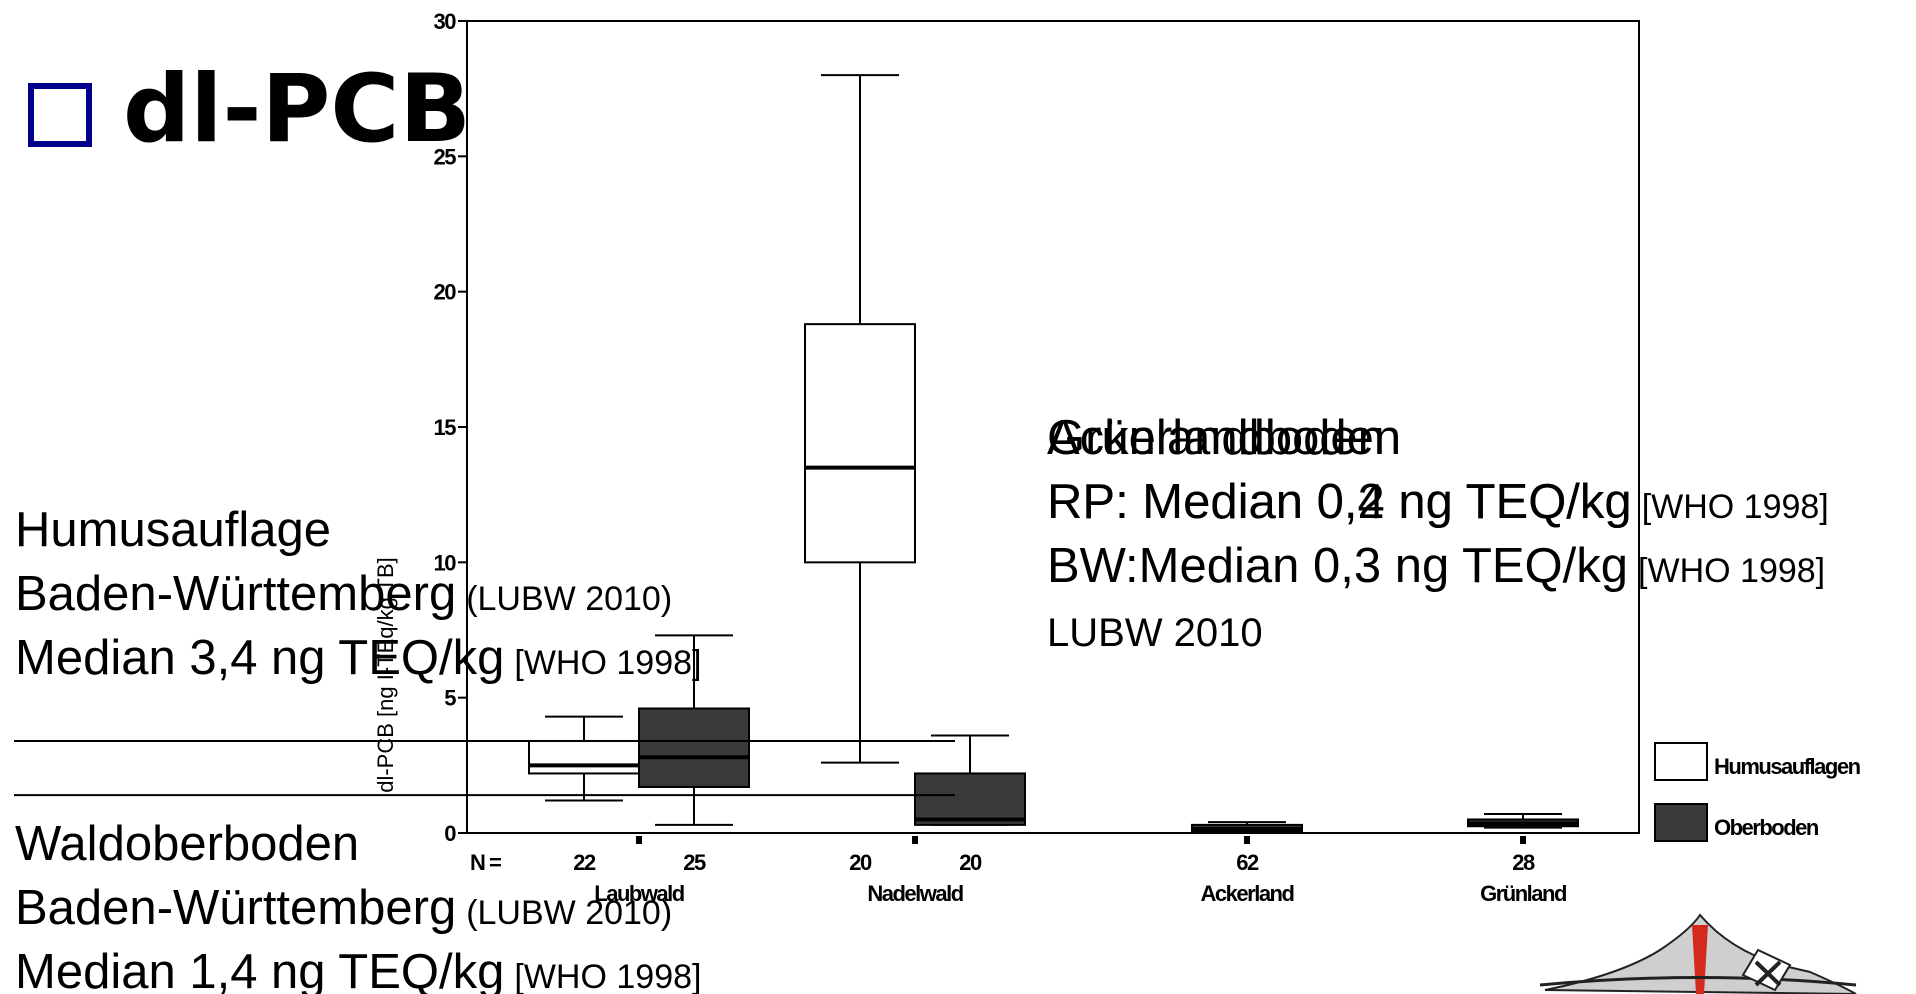 The width and height of the screenshot is (1916, 994). I want to click on x-tick-label: Nadelwald, so click(914, 893).